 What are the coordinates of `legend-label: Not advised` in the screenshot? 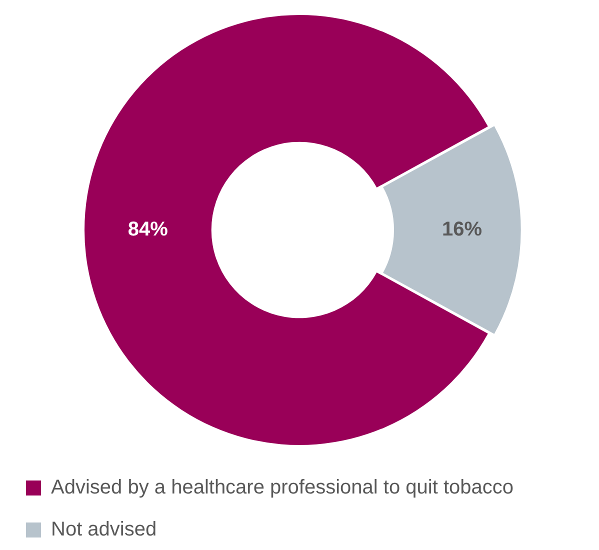 It's located at (104, 529).